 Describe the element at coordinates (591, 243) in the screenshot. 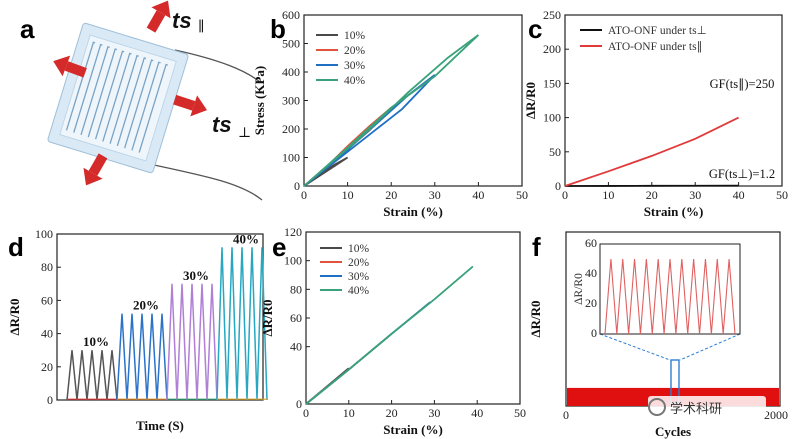

I see `inset-y-tick-label: 60` at that location.